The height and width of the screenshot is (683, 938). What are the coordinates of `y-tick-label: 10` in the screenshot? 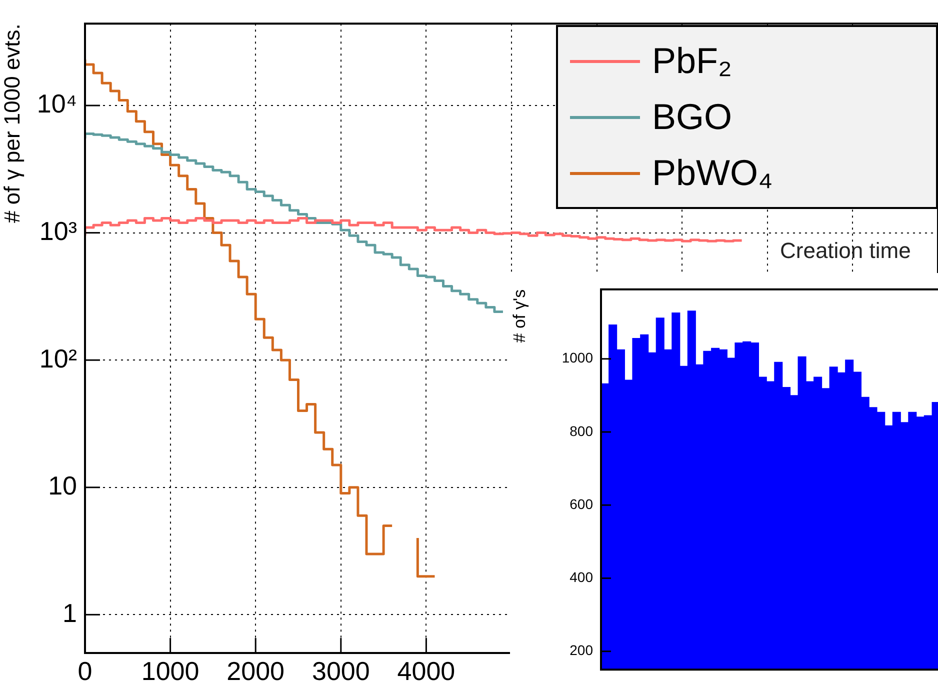 It's located at (62, 485).